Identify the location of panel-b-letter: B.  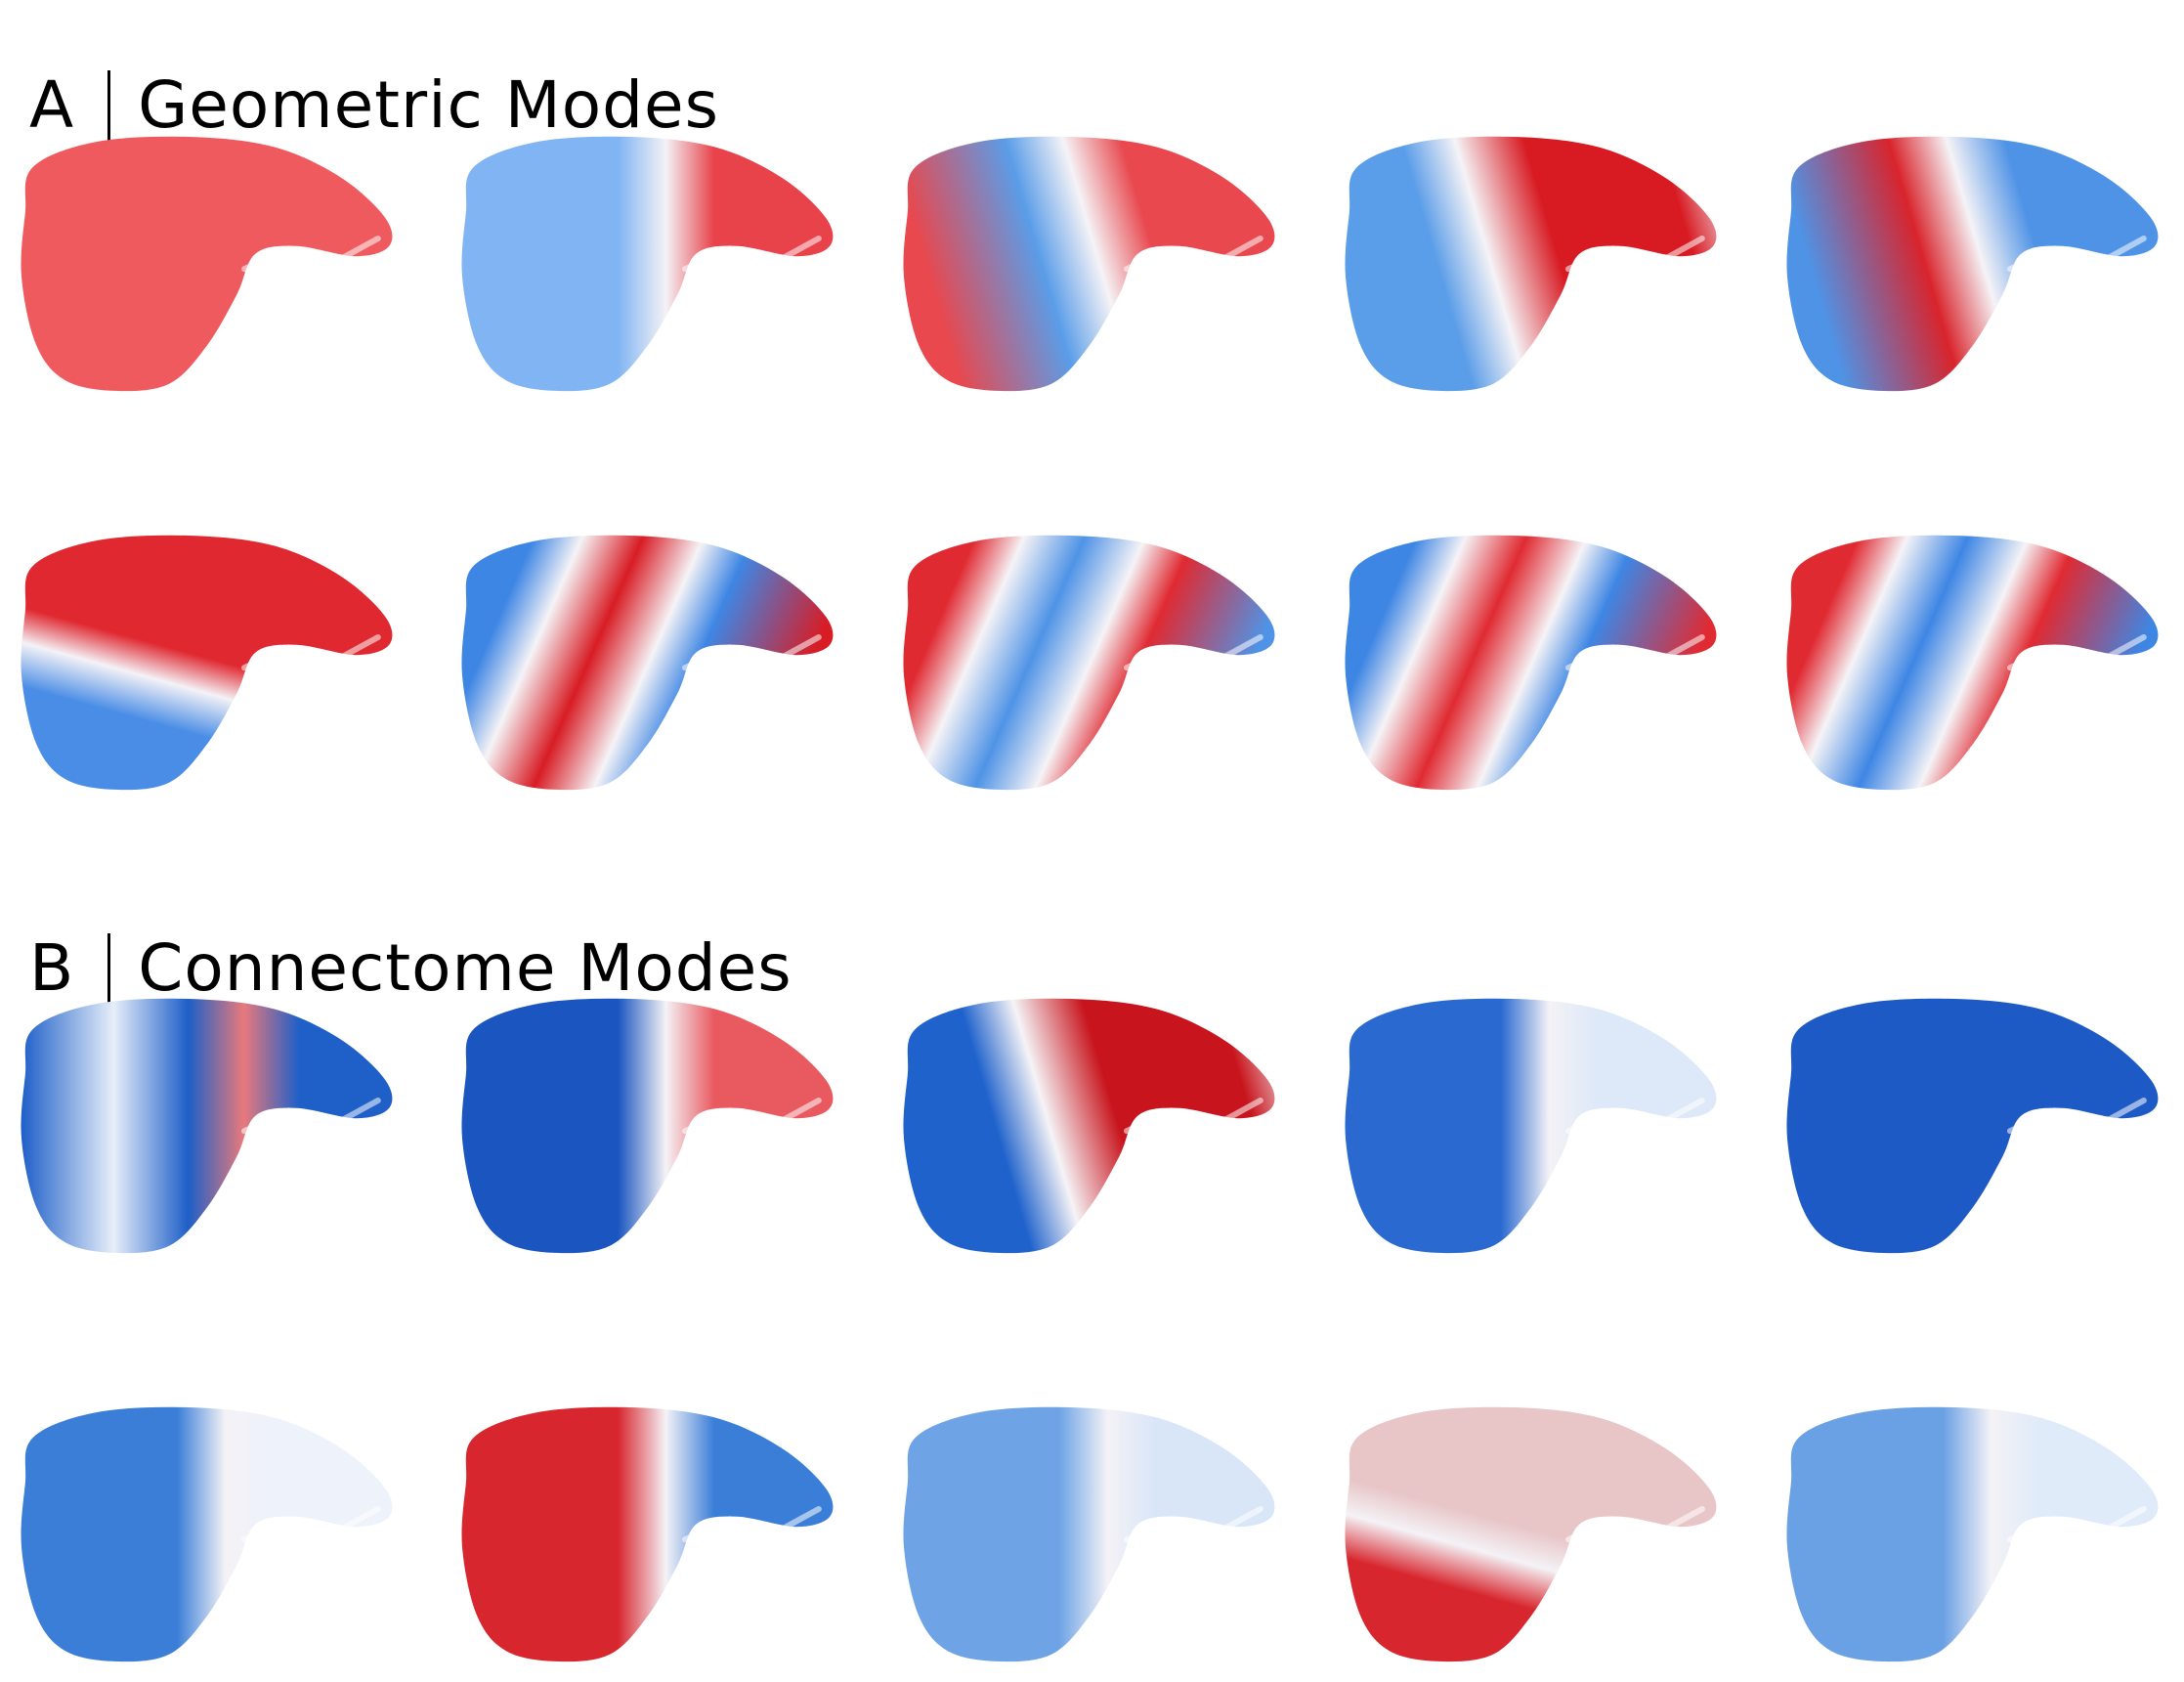
(52, 968).